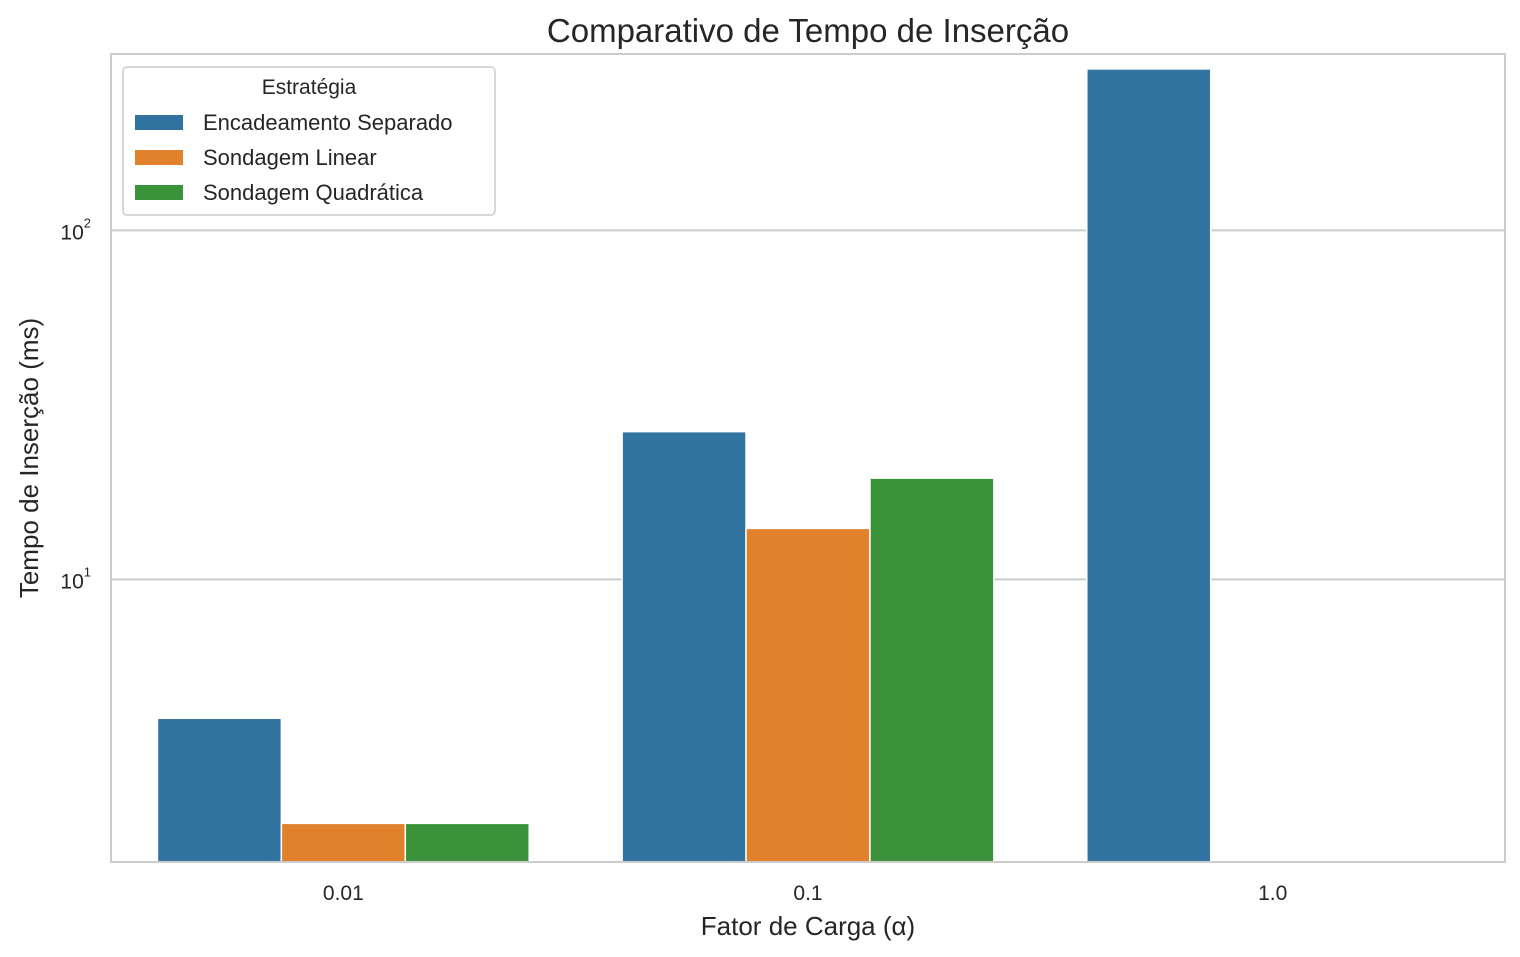 This screenshot has height=957, width=1520. Describe the element at coordinates (309, 87) in the screenshot. I see `legend-title: Estratégia` at that location.